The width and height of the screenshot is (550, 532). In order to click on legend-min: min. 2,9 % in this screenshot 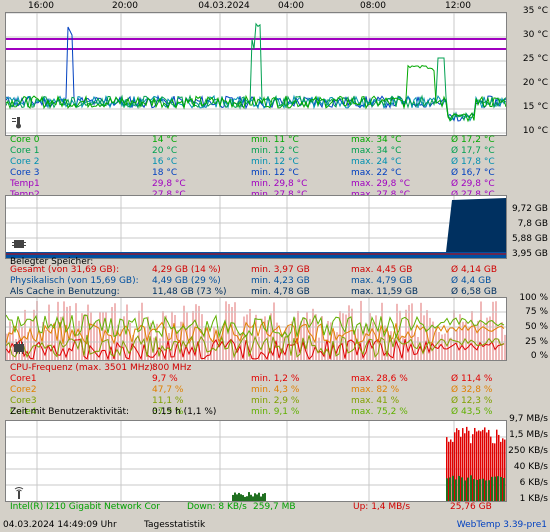, I will do `click(275, 401)`.